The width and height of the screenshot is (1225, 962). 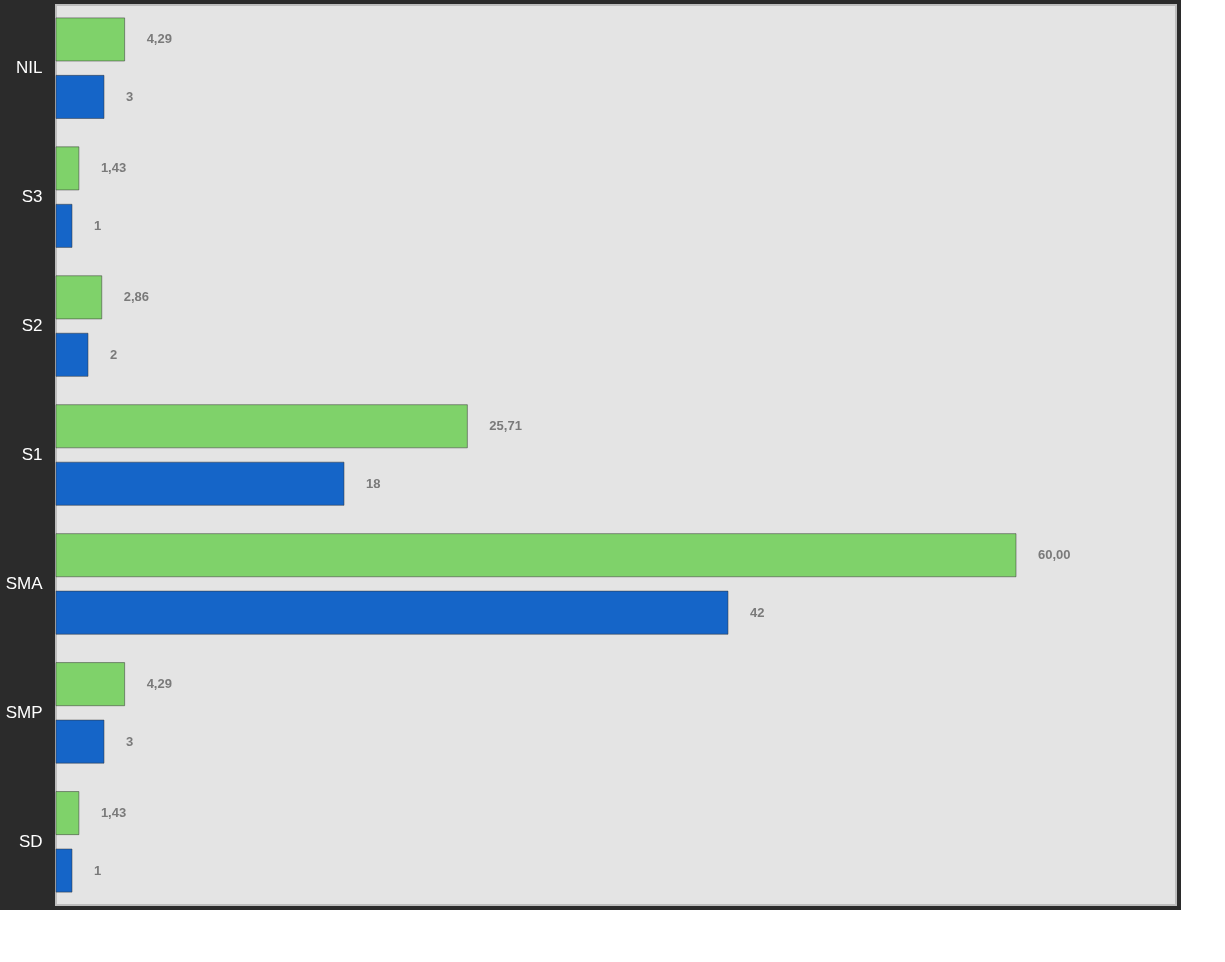 I want to click on y-tick-label: NIL, so click(x=29, y=68).